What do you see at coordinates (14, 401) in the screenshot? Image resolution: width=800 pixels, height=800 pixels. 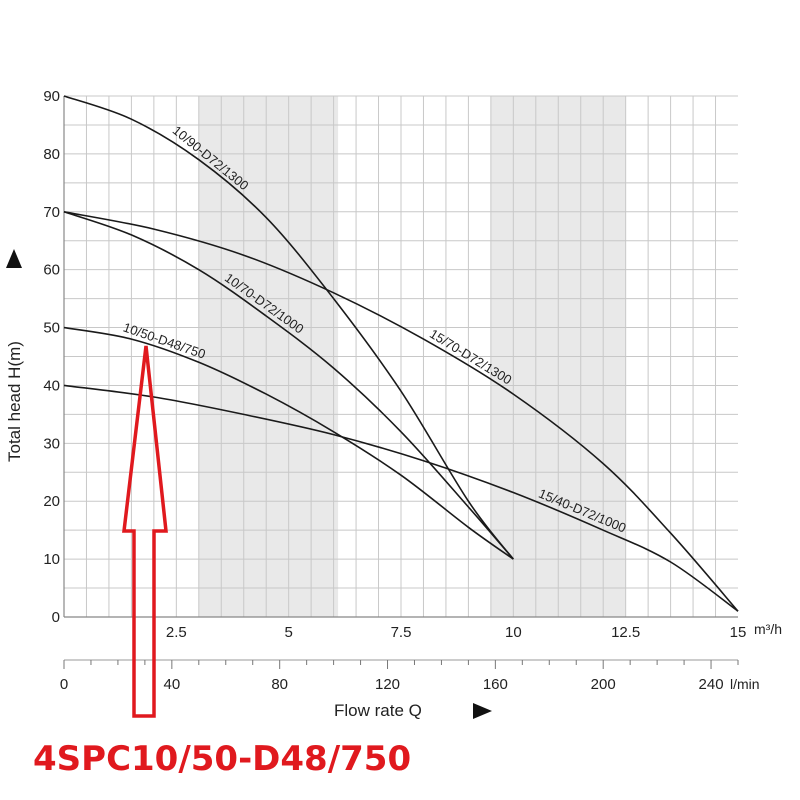 I see `y-axis-title: Total head H(m)` at bounding box center [14, 401].